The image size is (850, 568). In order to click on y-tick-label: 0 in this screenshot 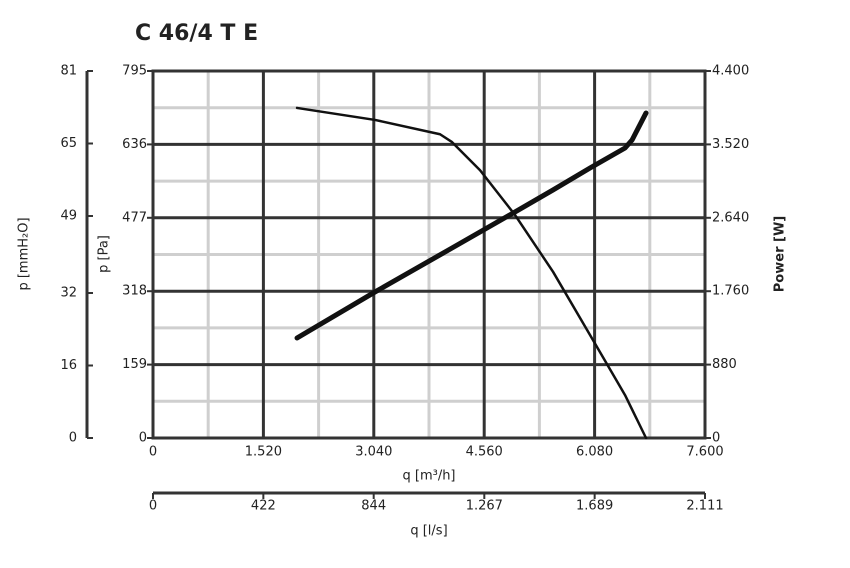, I will do `click(143, 438)`.